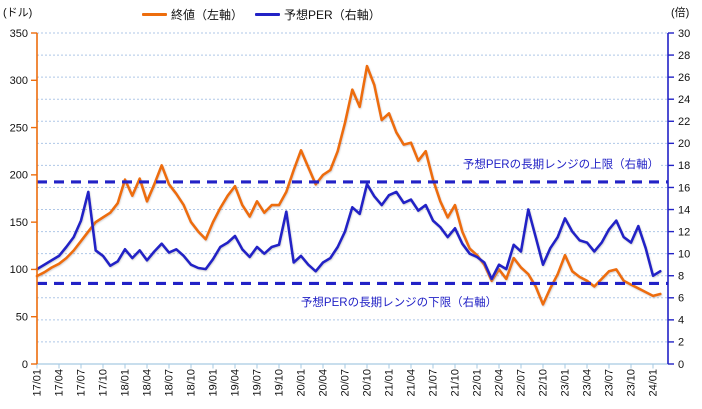  I want to click on legend: 終値（左軸） 予想PER（右軸）, so click(267, 14).